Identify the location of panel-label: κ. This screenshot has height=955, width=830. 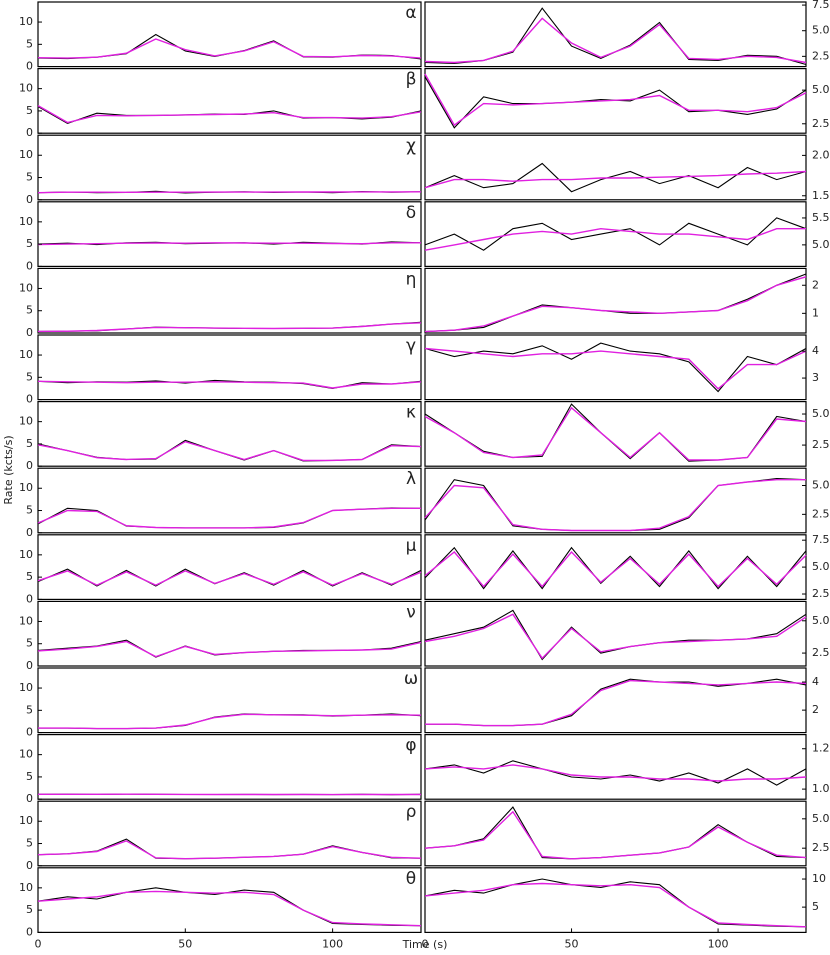
(411, 413).